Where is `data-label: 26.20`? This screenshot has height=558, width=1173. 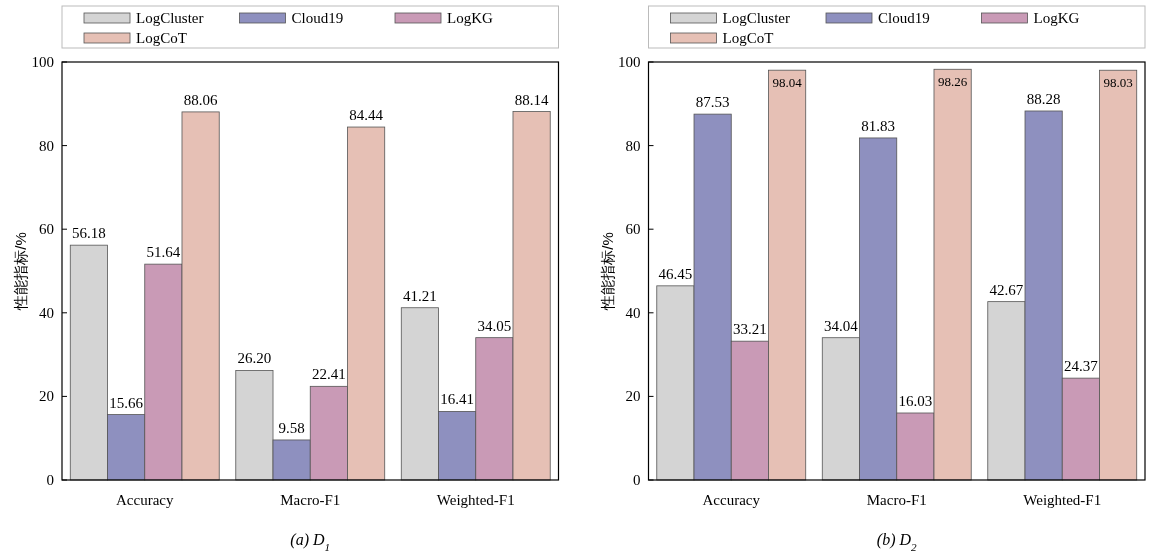 data-label: 26.20 is located at coordinates (254, 358).